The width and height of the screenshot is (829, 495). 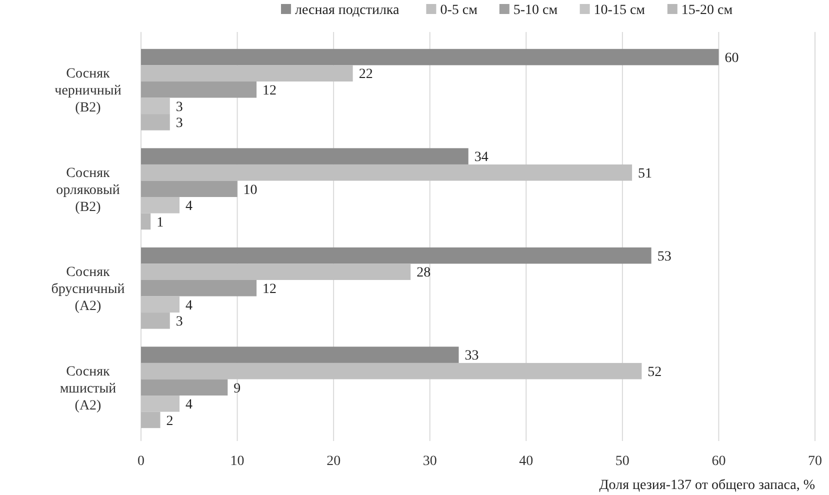 What do you see at coordinates (459, 10) in the screenshot?
I see `legend-label: 0-5 см` at bounding box center [459, 10].